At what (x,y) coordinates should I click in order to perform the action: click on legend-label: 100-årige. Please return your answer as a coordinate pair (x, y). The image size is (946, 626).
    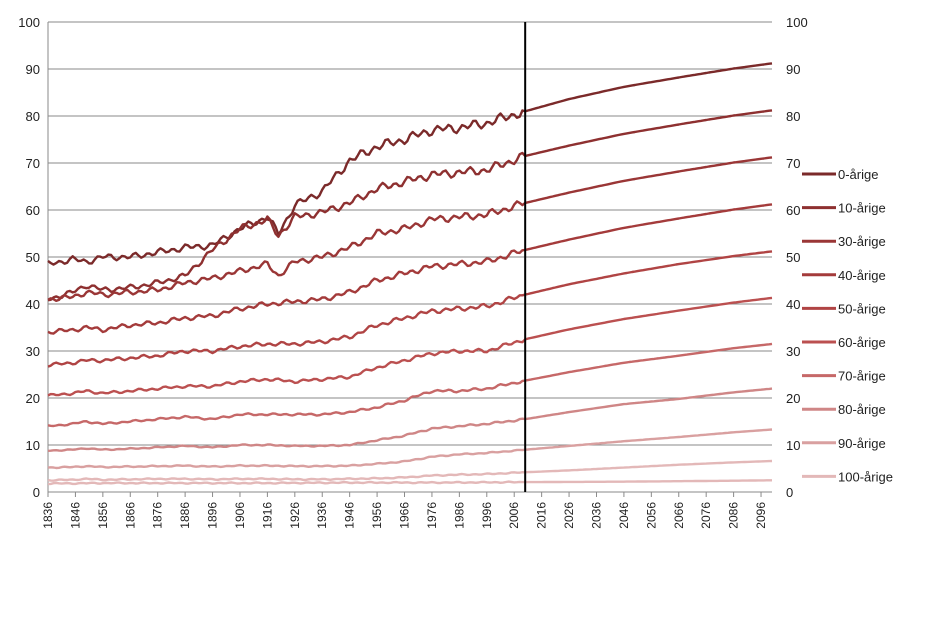
    Looking at the image, I should click on (865, 476).